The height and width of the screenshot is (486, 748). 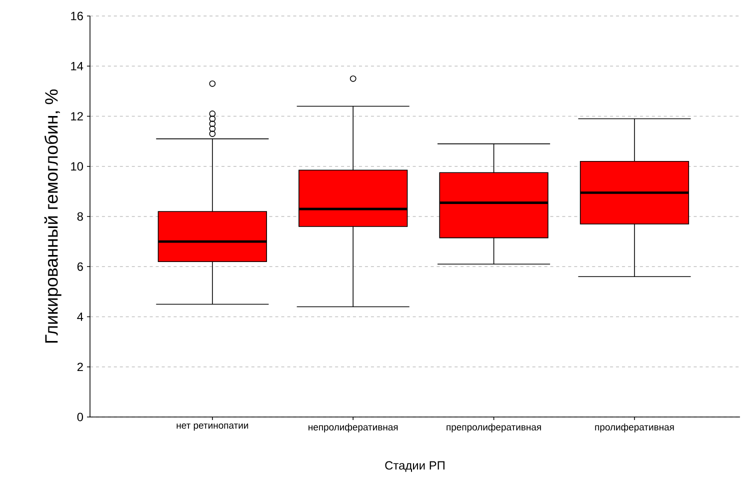 What do you see at coordinates (634, 428) in the screenshot?
I see `x-tick-label: пролиферативная` at bounding box center [634, 428].